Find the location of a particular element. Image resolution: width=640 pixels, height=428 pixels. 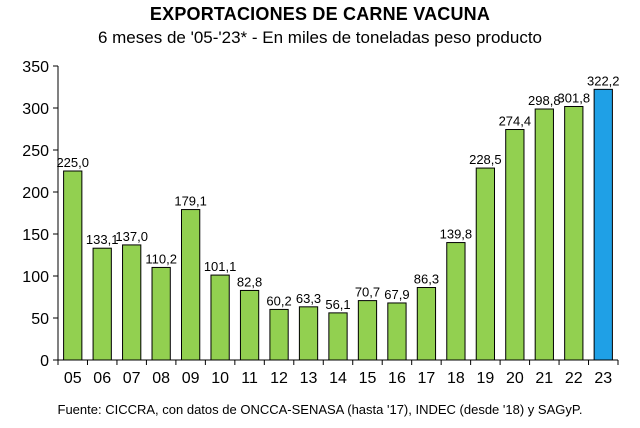

data-label-18: 139,8 is located at coordinates (456, 234).